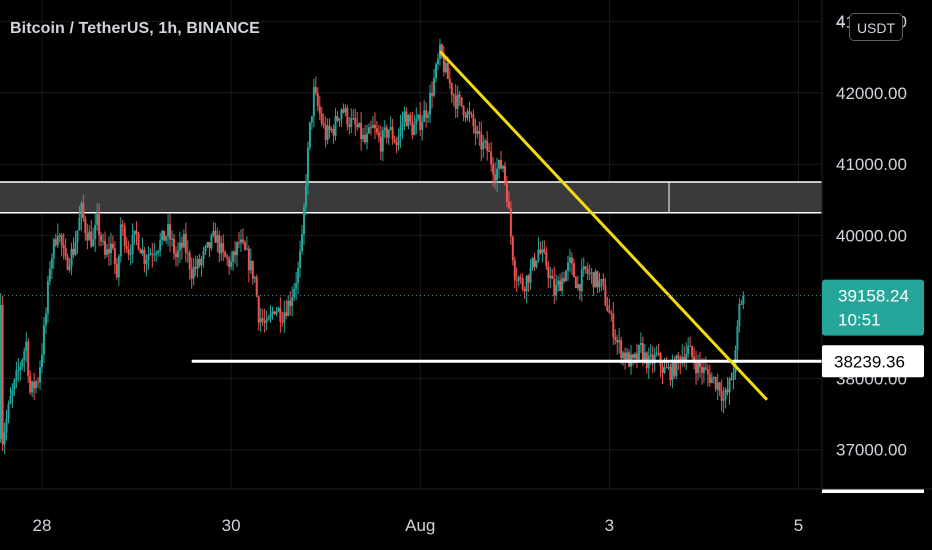 The image size is (932, 550). I want to click on resistance-zone-fill, so click(411, 197).